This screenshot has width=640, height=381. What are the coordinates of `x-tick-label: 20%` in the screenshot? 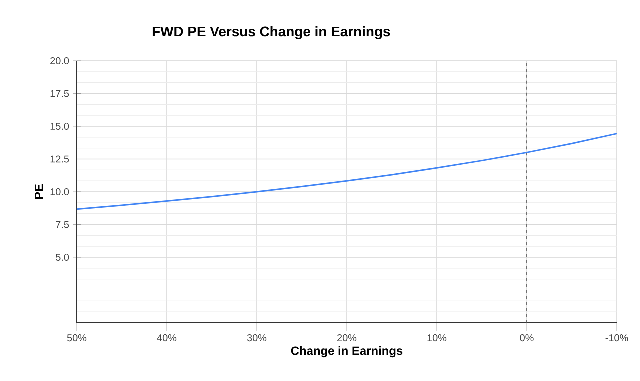 It's located at (347, 338).